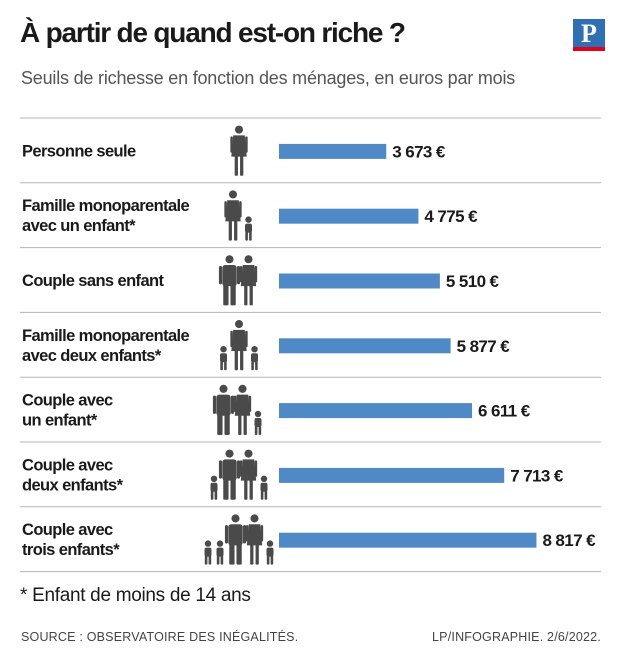 The width and height of the screenshot is (622, 665). Describe the element at coordinates (569, 540) in the screenshot. I see `value-label: 8 817 €` at that location.